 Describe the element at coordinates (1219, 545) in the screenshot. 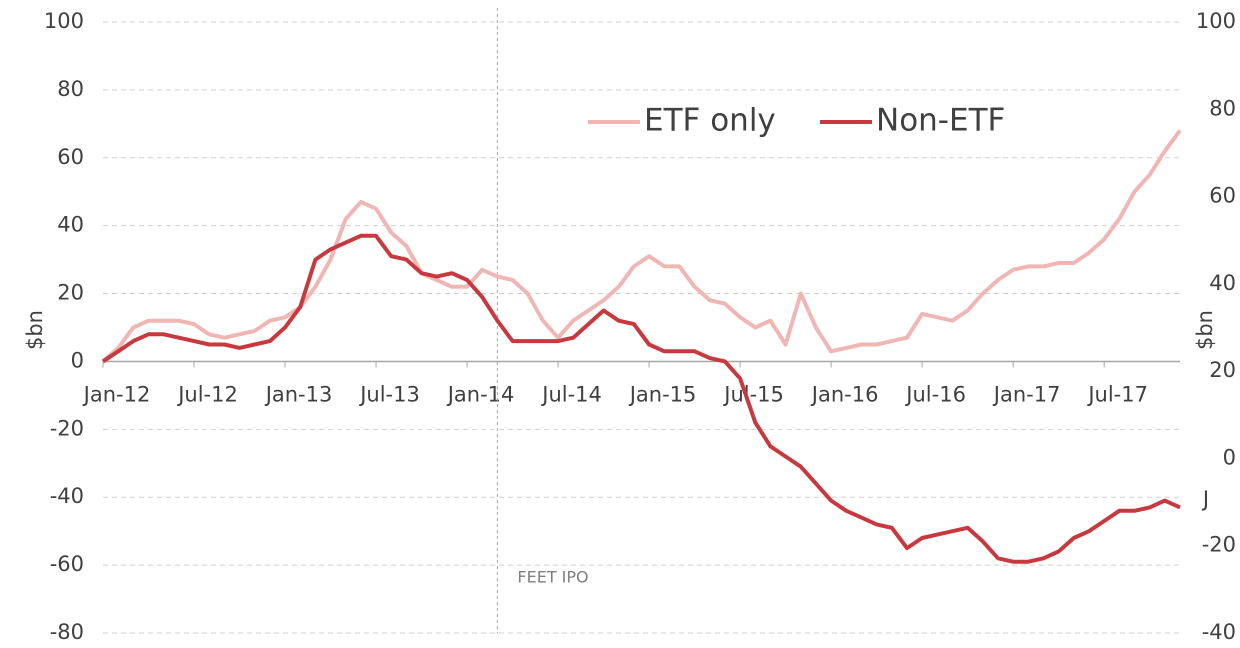

I see `y2-tick-label: -20` at that location.